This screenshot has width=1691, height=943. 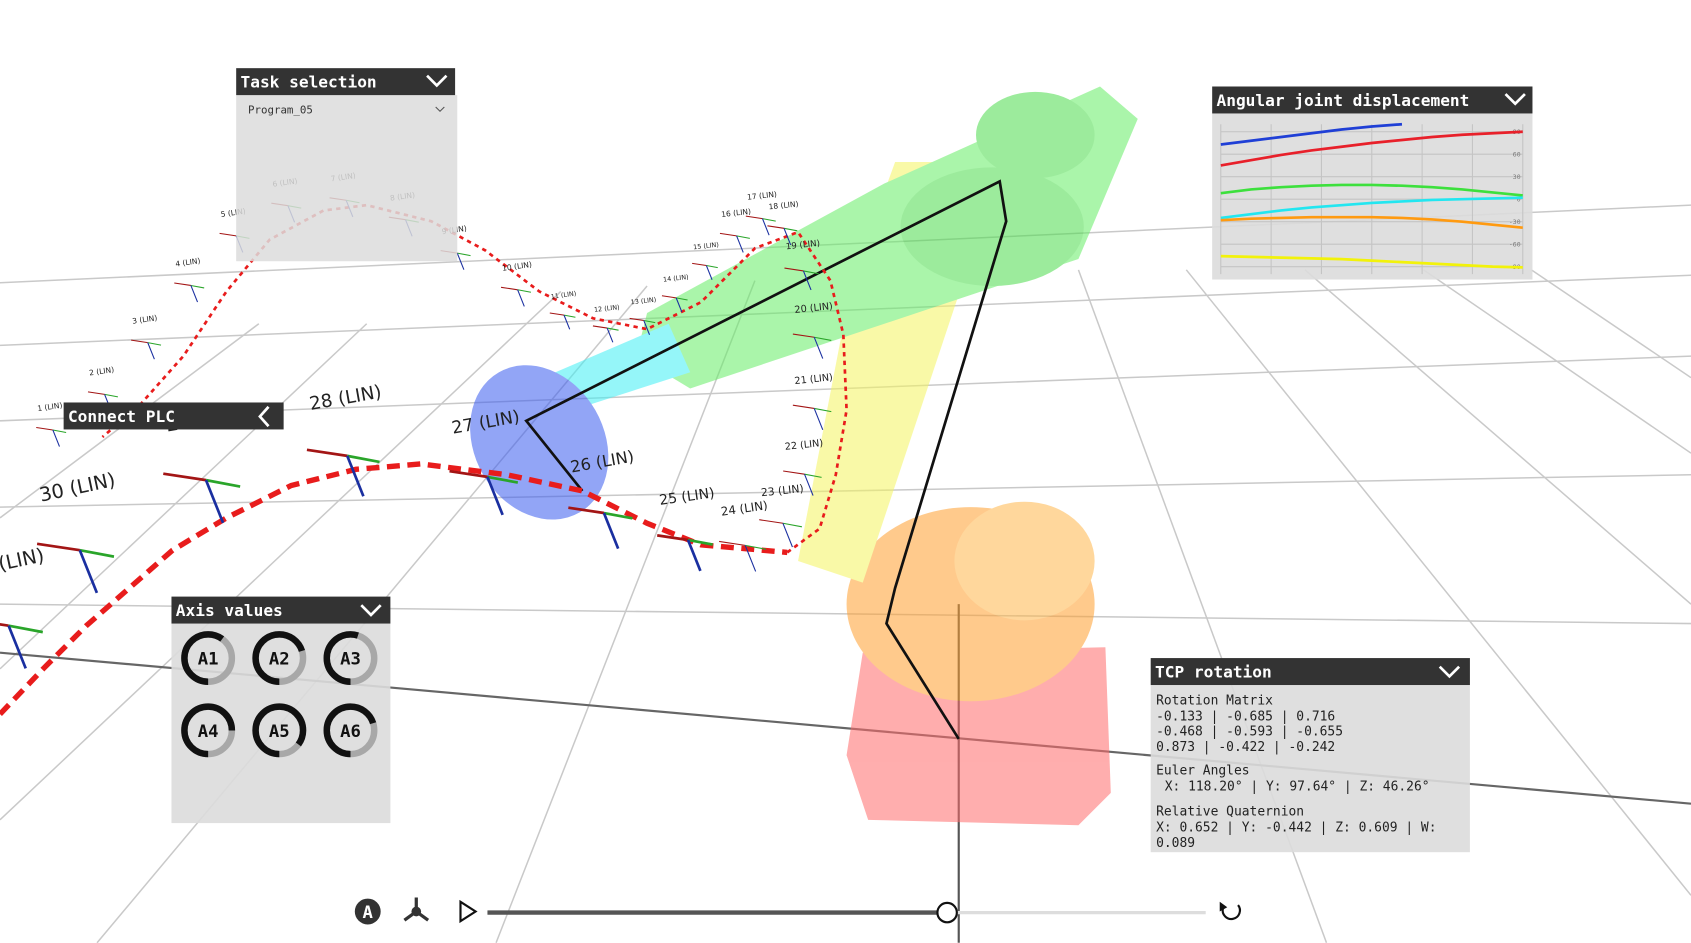 I want to click on play-button, so click(x=468, y=911).